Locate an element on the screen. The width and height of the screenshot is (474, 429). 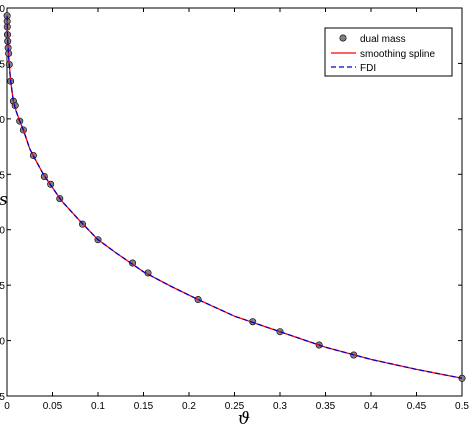
x-tick-label: 0.15 is located at coordinates (144, 406).